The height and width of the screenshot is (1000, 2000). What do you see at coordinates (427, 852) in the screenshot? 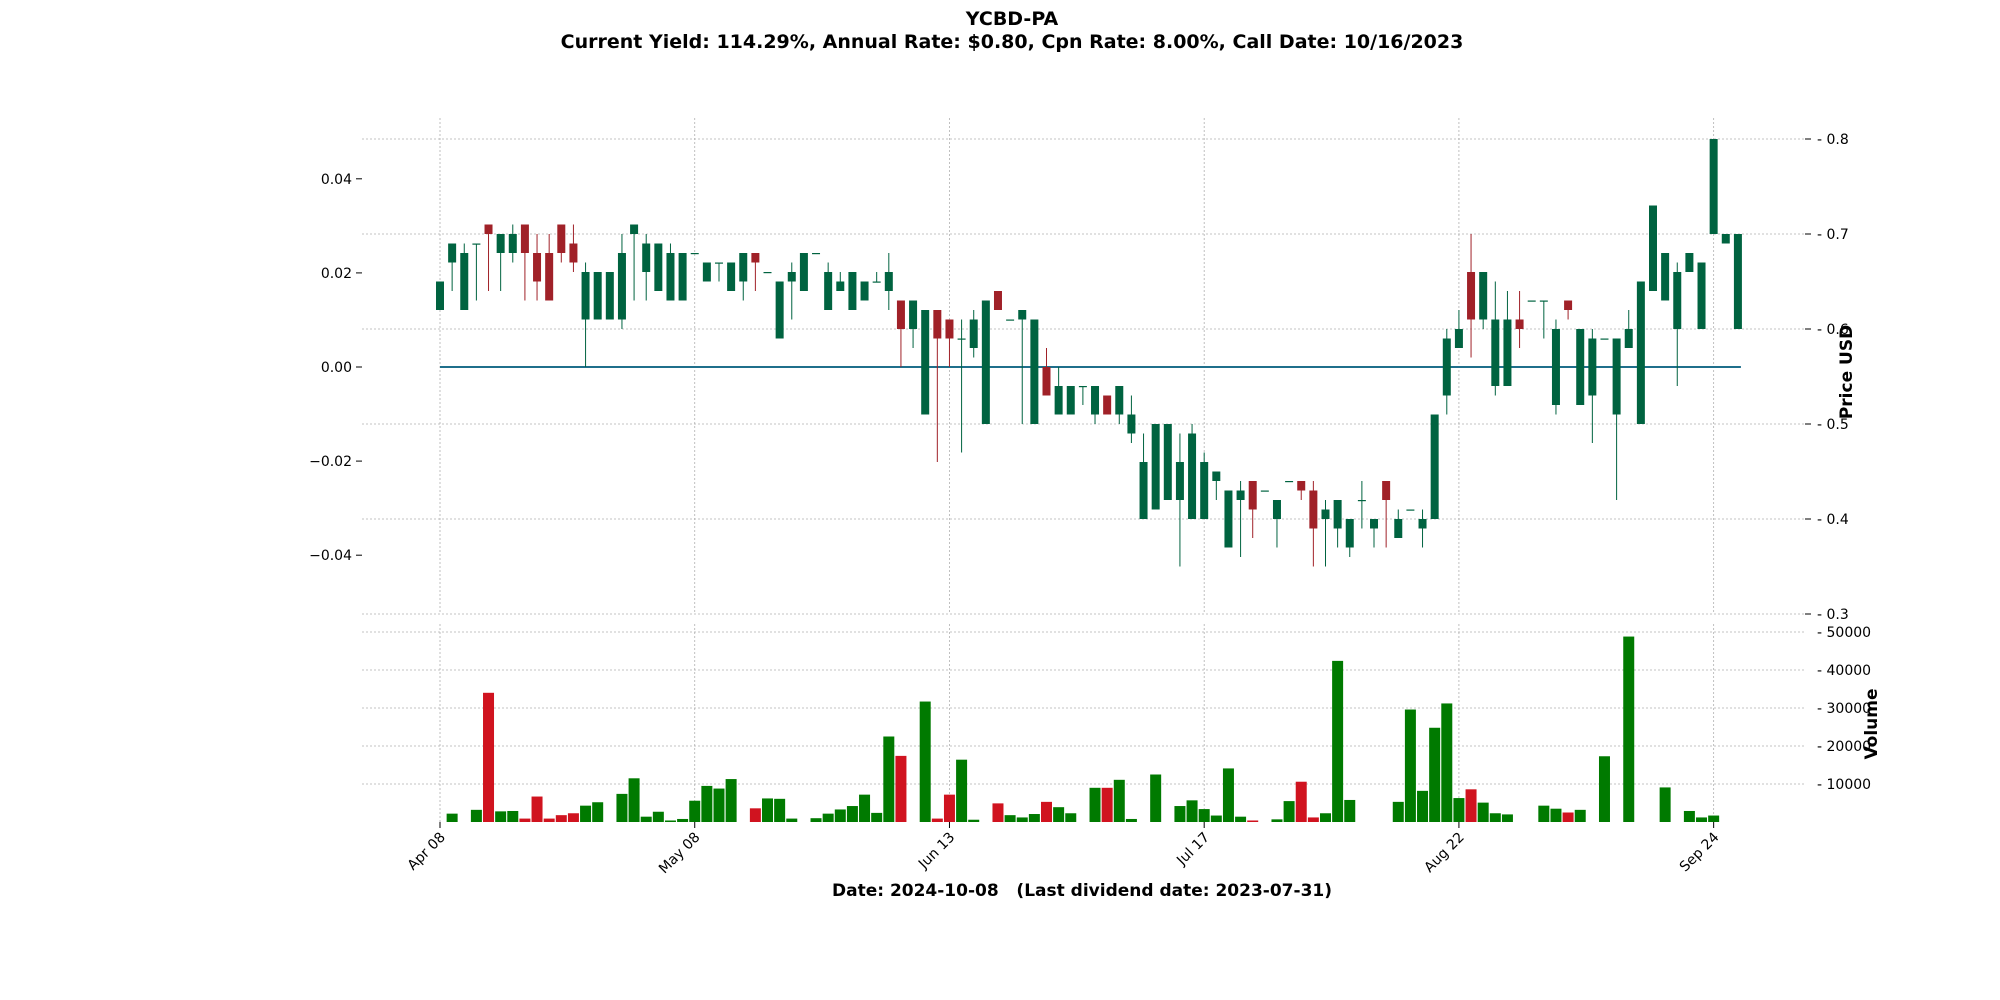
I see `x-tick-label: Apr 08` at bounding box center [427, 852].